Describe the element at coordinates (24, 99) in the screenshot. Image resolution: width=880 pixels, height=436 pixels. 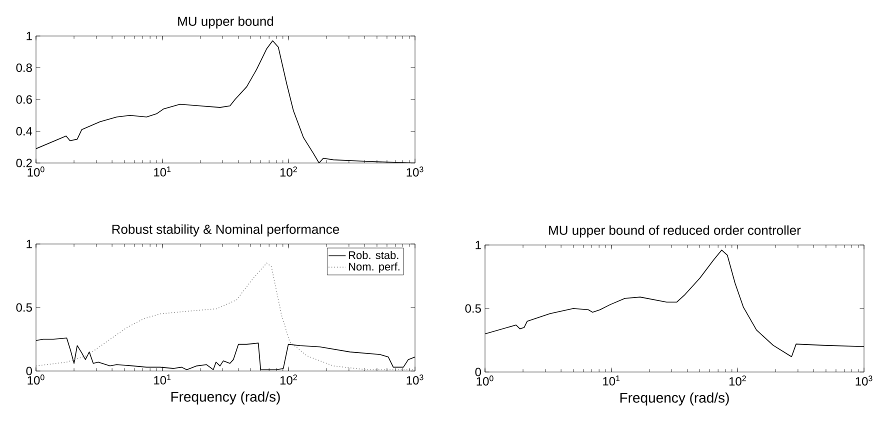
I see `y-tick-label: 0.6` at that location.